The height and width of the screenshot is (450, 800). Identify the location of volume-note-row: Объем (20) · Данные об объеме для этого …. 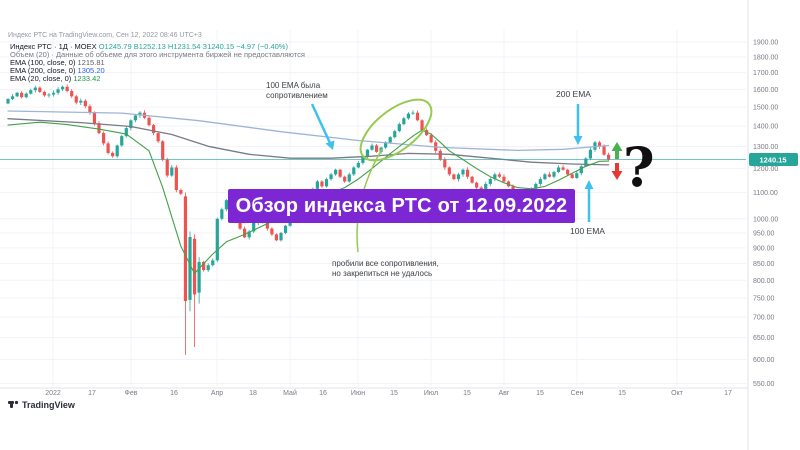
(157, 54).